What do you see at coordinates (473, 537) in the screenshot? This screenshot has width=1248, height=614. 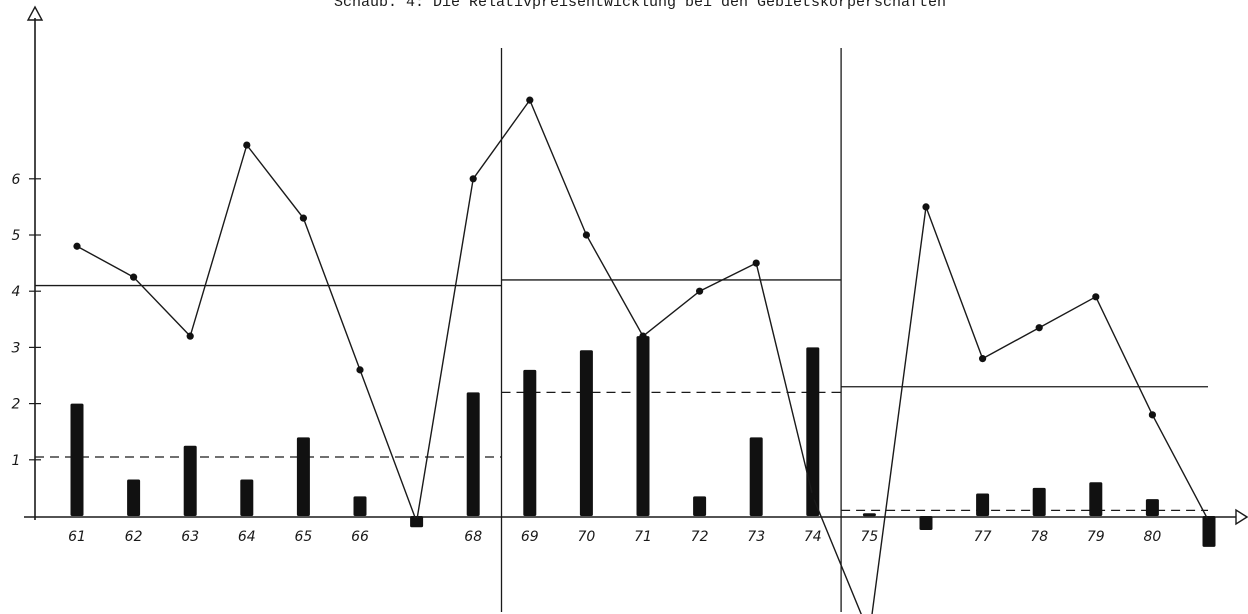 I see `x-tick-label: 68` at bounding box center [473, 537].